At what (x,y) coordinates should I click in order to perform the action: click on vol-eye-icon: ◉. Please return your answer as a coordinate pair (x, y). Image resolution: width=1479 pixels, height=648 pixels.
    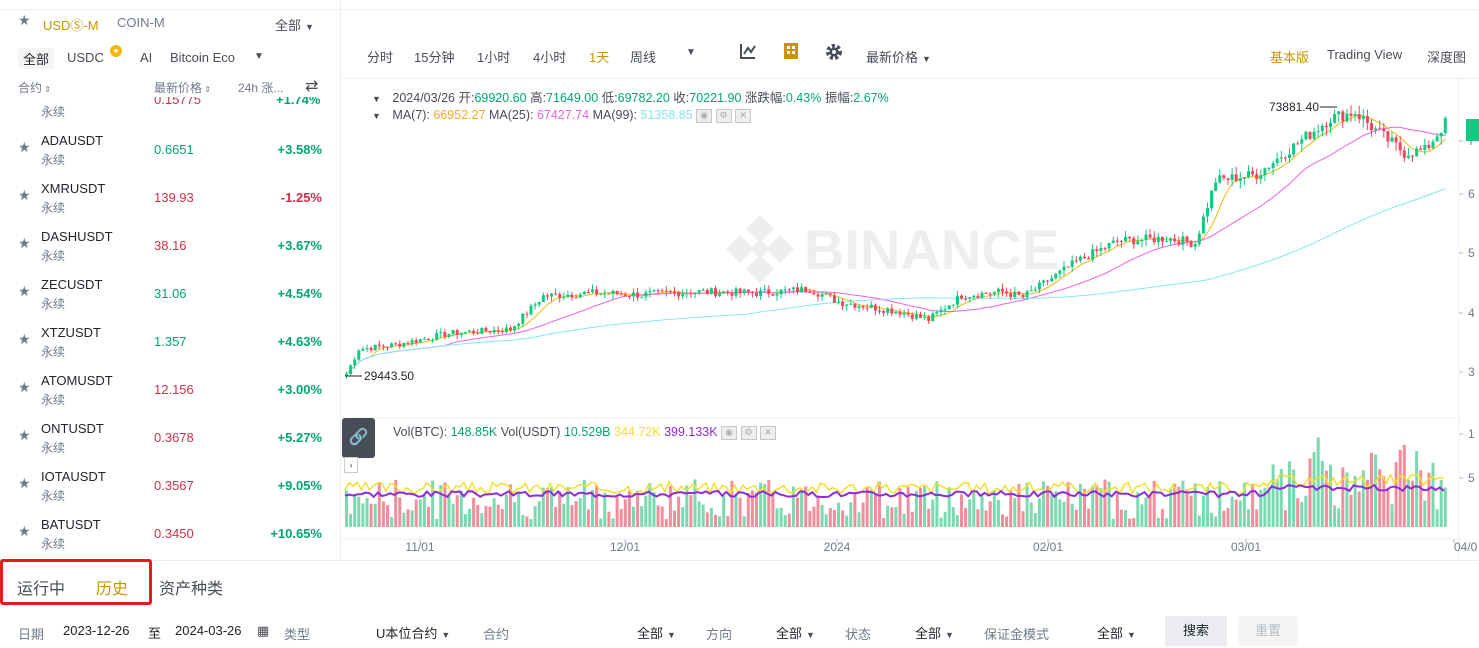
    Looking at the image, I should click on (729, 432).